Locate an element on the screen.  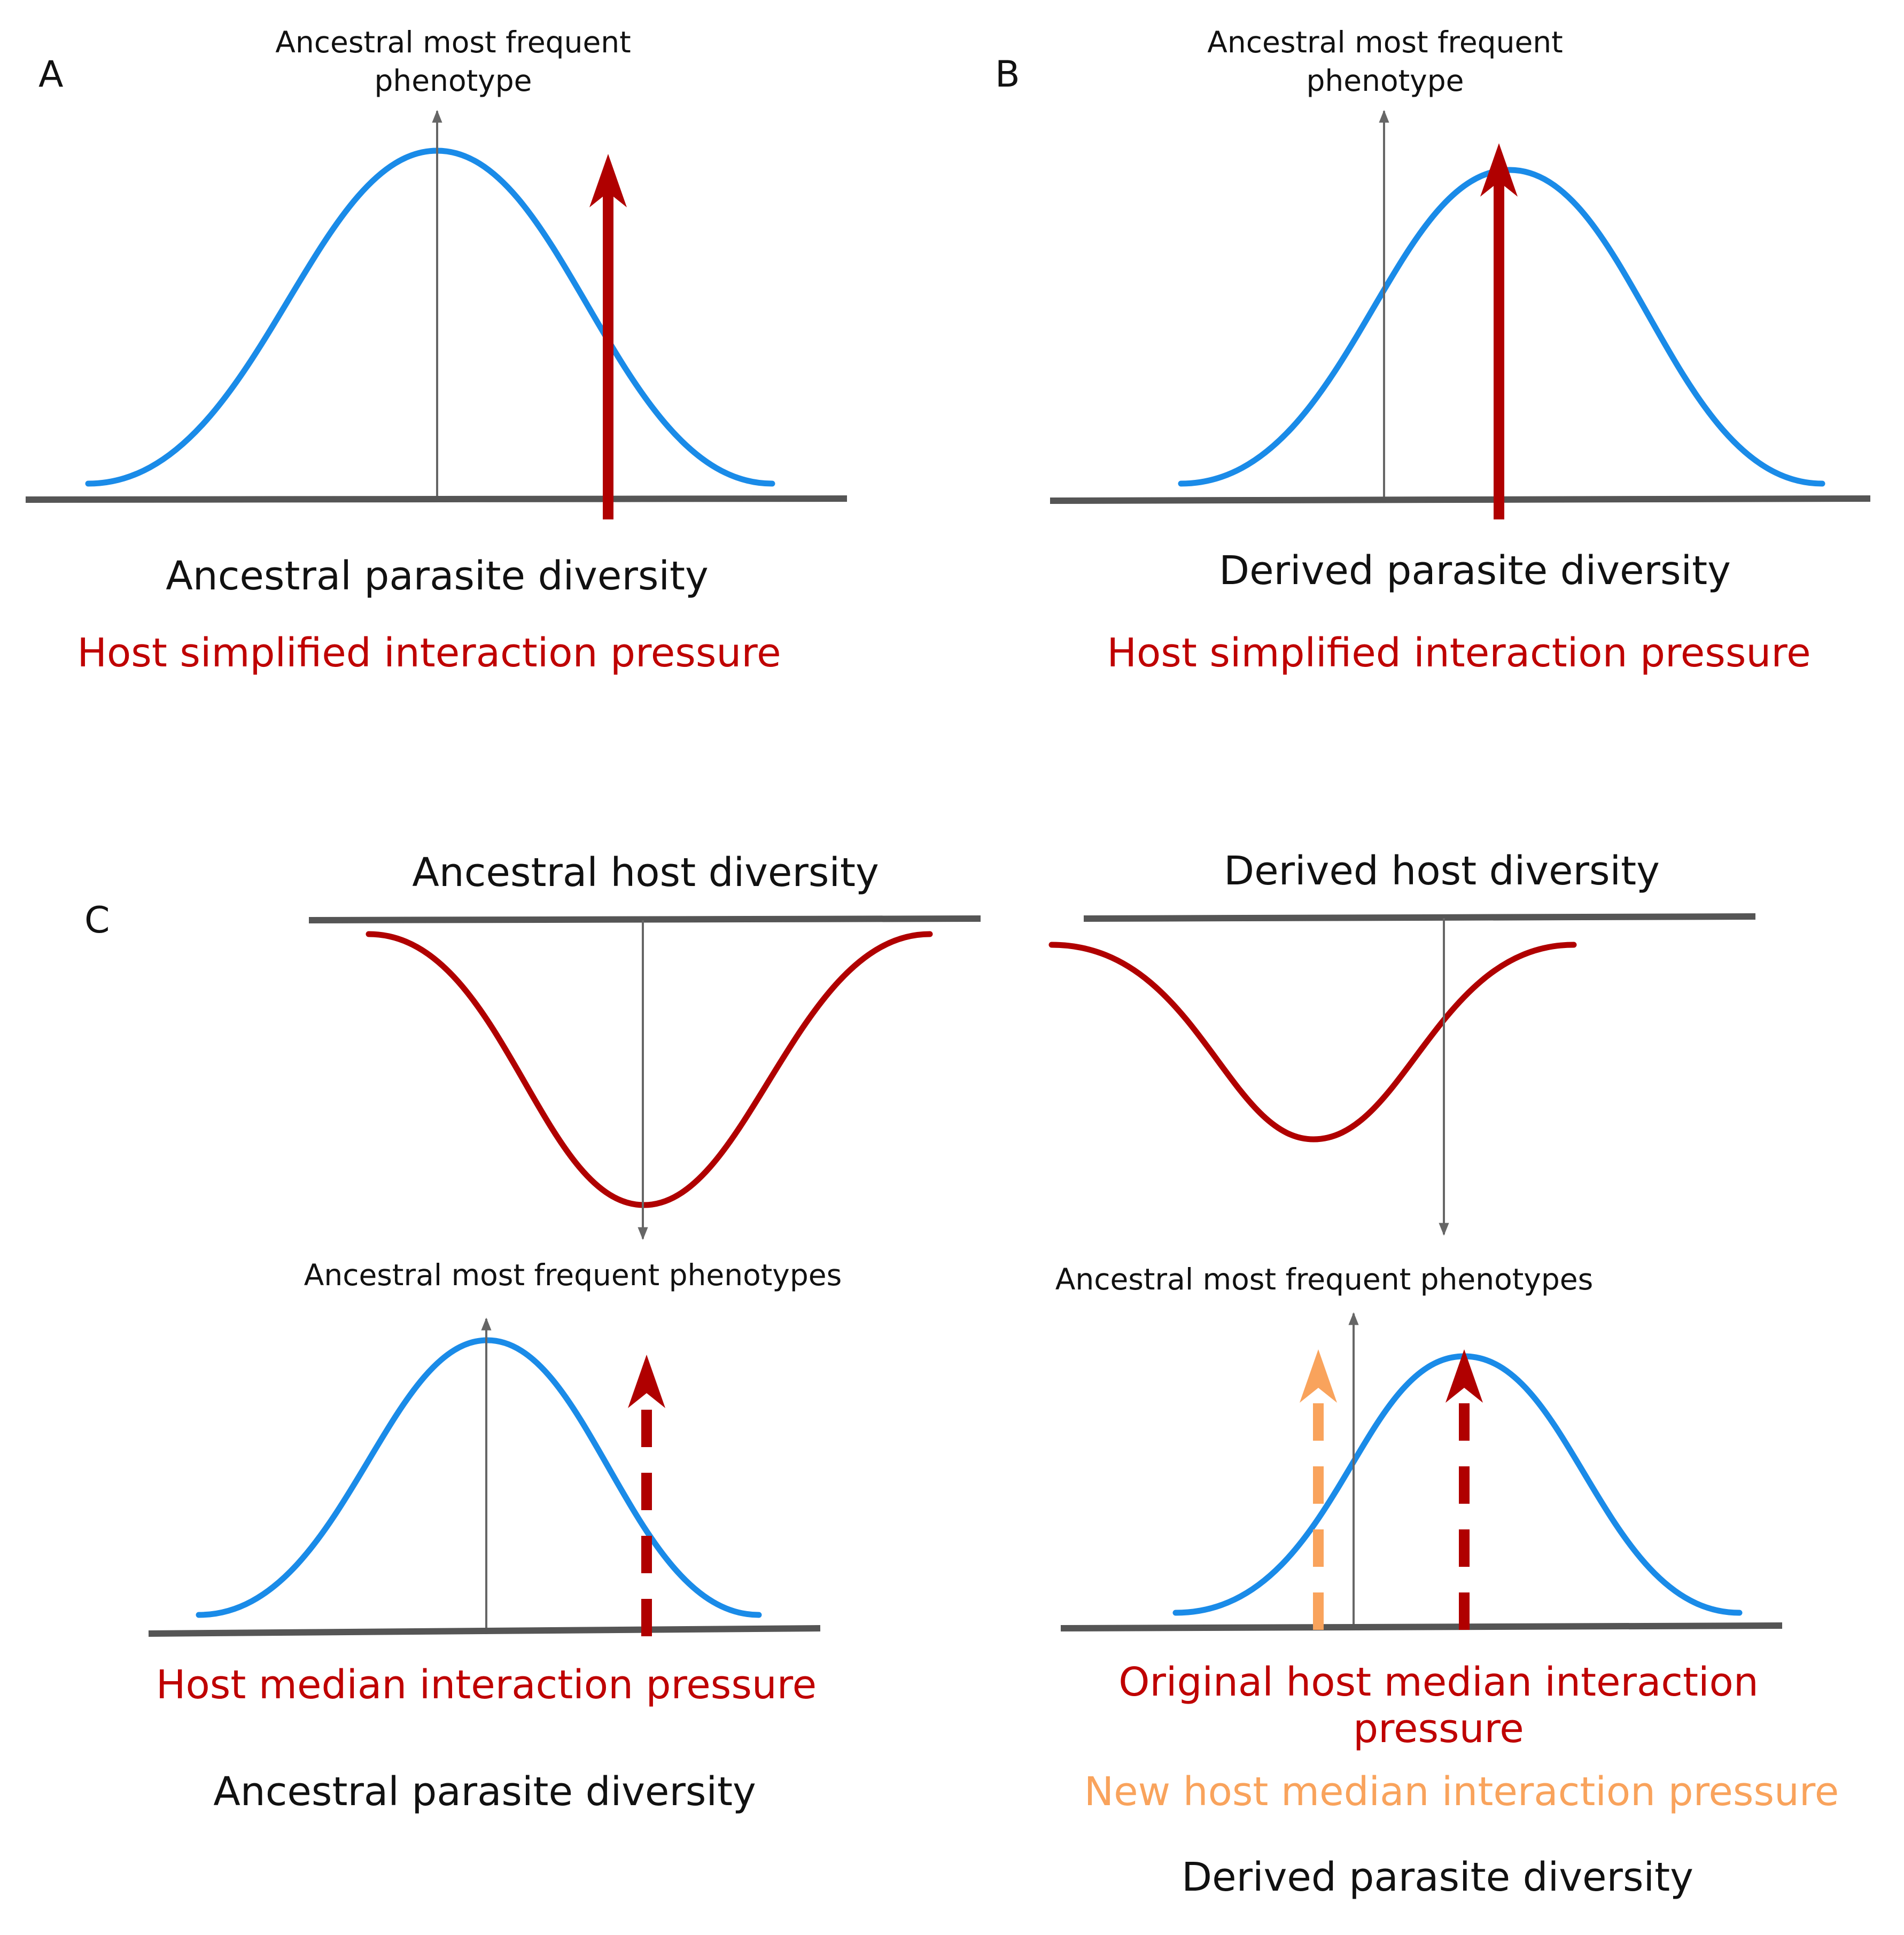
panel-c-letter: C is located at coordinates (97, 920).